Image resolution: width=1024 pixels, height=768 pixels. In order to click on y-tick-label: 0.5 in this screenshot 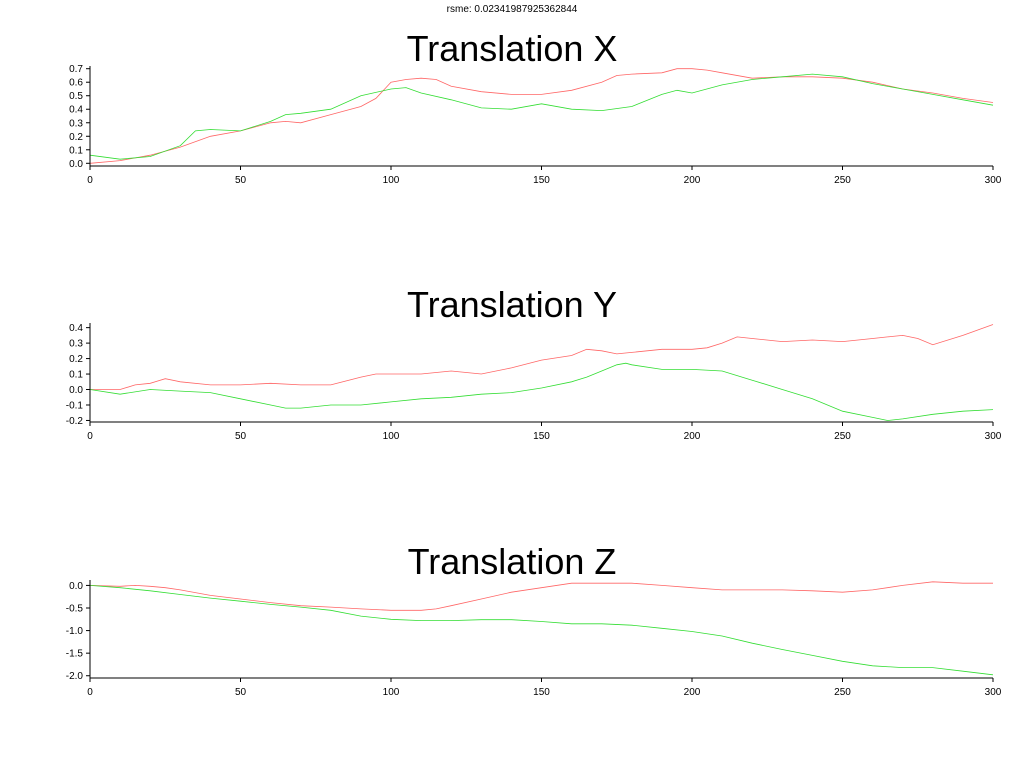, I will do `click(76, 96)`.